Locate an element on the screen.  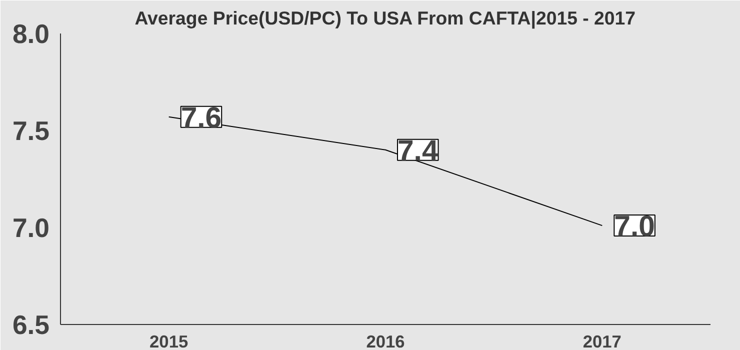
data-label: 7.0 is located at coordinates (634, 227).